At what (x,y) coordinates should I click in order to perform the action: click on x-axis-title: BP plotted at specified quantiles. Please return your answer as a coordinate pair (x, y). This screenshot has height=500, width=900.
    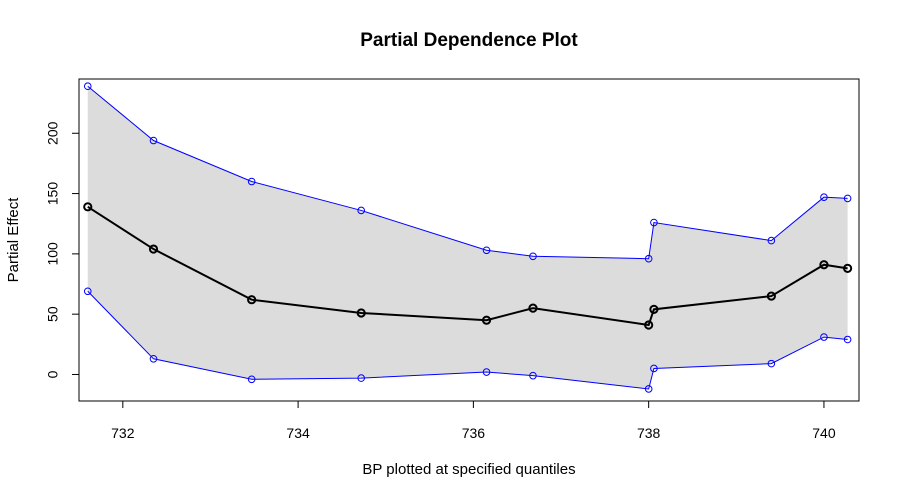
    Looking at the image, I should click on (468, 469).